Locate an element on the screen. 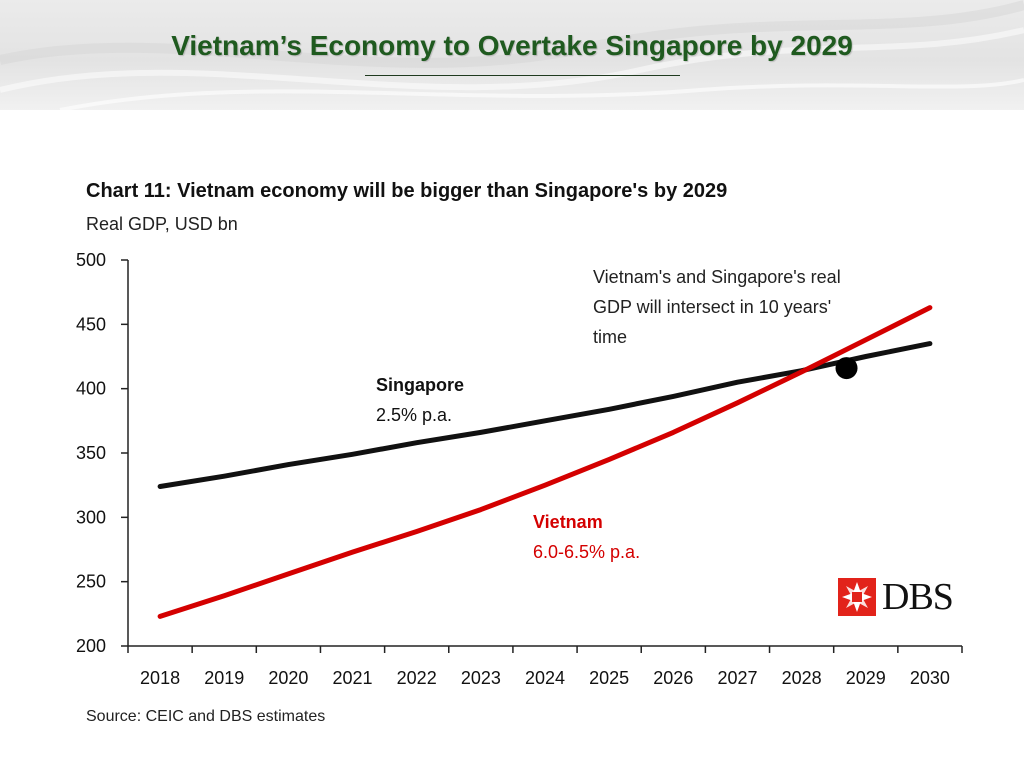 The image size is (1024, 768). x-tick-label: 2023 is located at coordinates (481, 678).